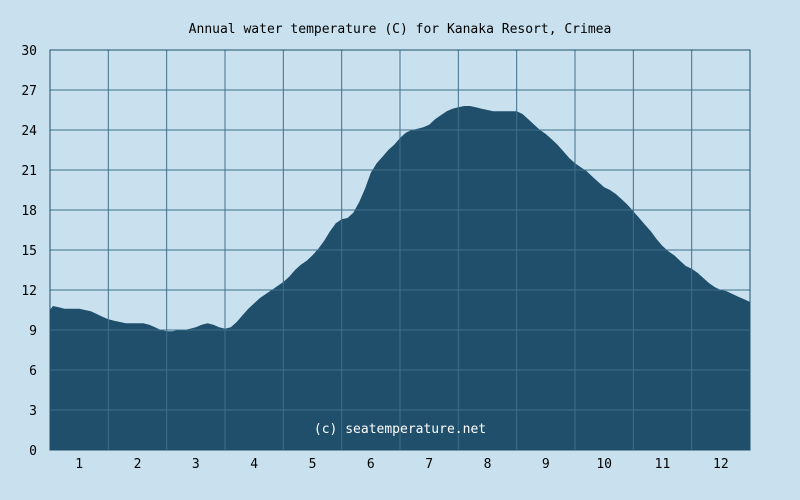 The width and height of the screenshot is (800, 500). I want to click on y-tick-label: 3, so click(33, 411).